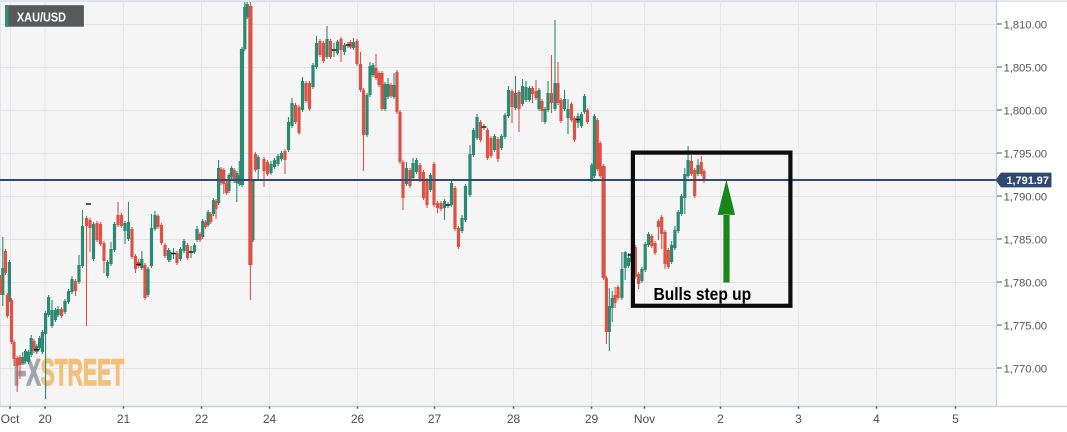  I want to click on svg-text: 21, so click(124, 419).